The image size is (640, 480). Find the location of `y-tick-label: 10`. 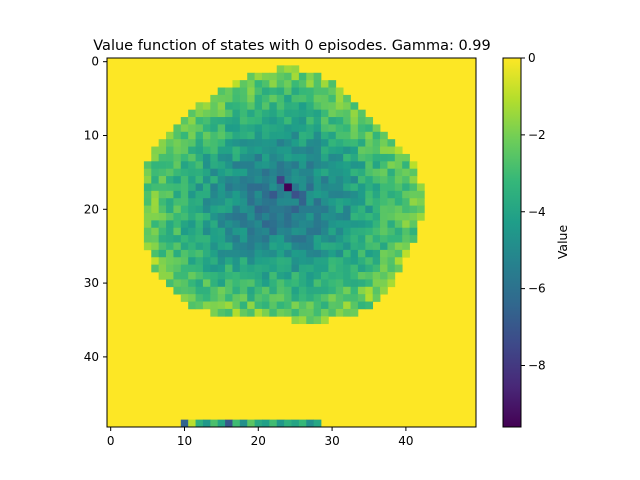

y-tick-label: 10 is located at coordinates (91, 135).